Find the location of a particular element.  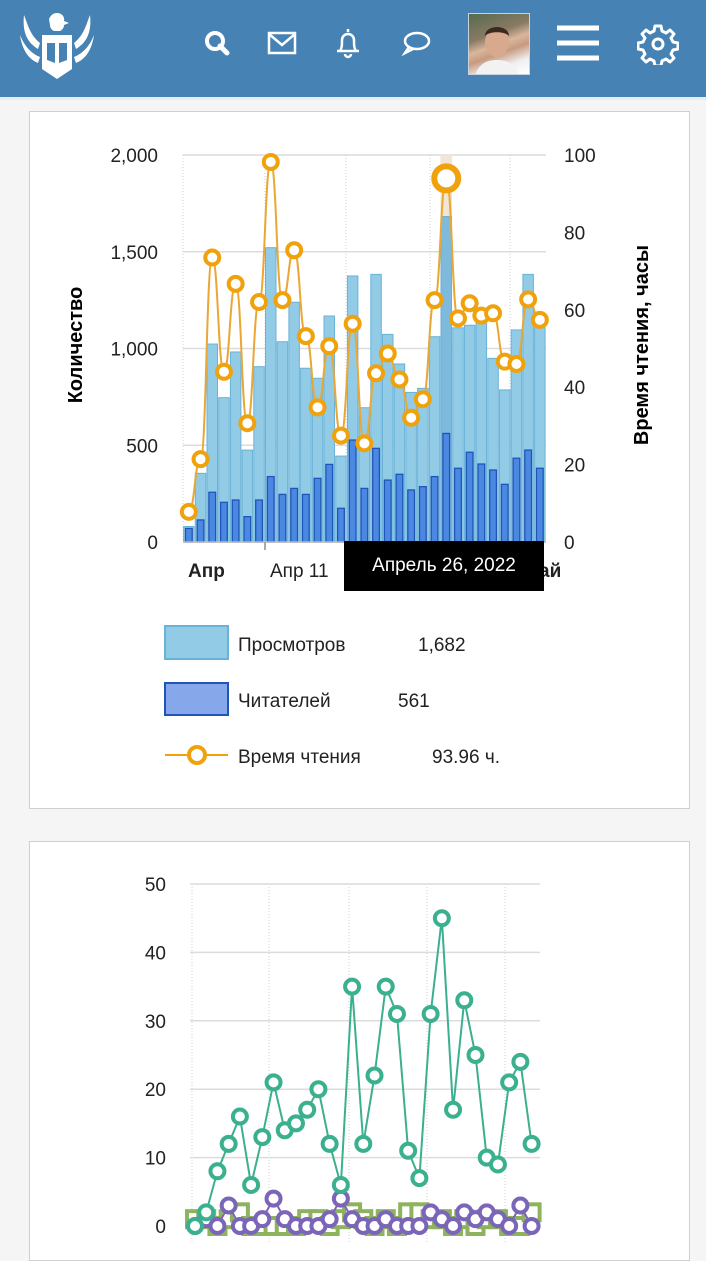

avatar is located at coordinates (499, 44).